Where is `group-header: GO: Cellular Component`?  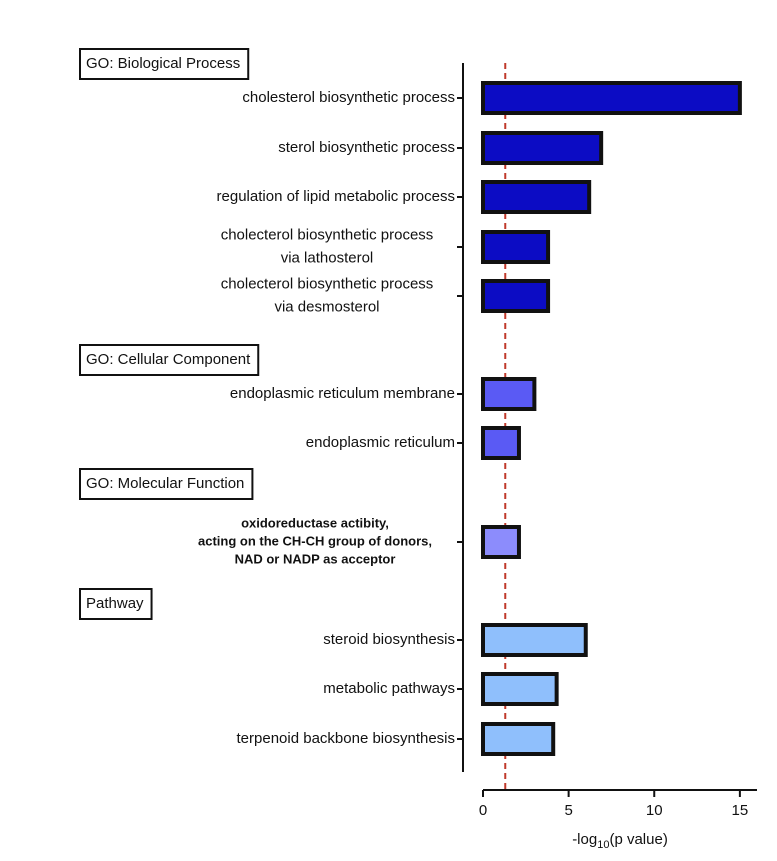 group-header: GO: Cellular Component is located at coordinates (168, 359).